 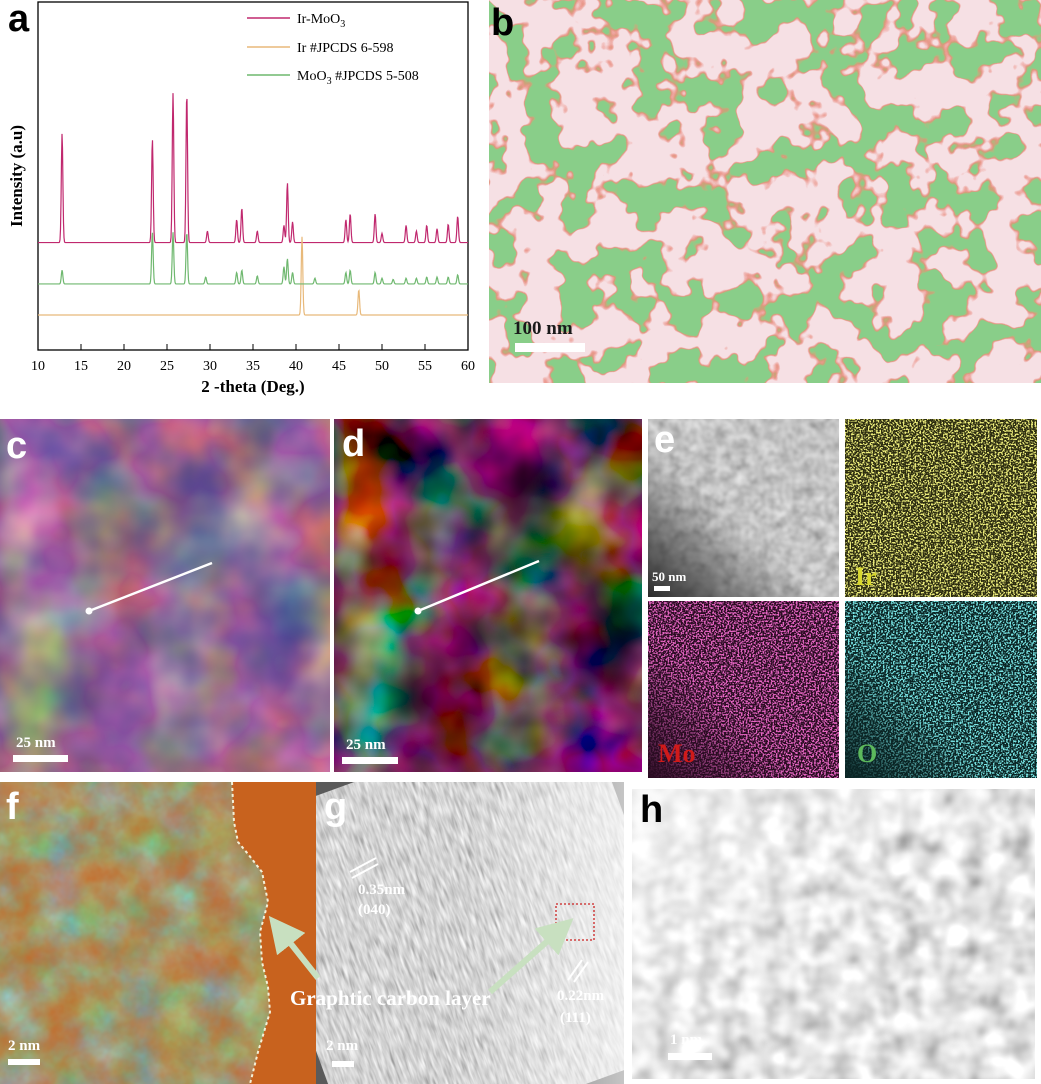 I want to click on panel-d-label: d, so click(x=354, y=444).